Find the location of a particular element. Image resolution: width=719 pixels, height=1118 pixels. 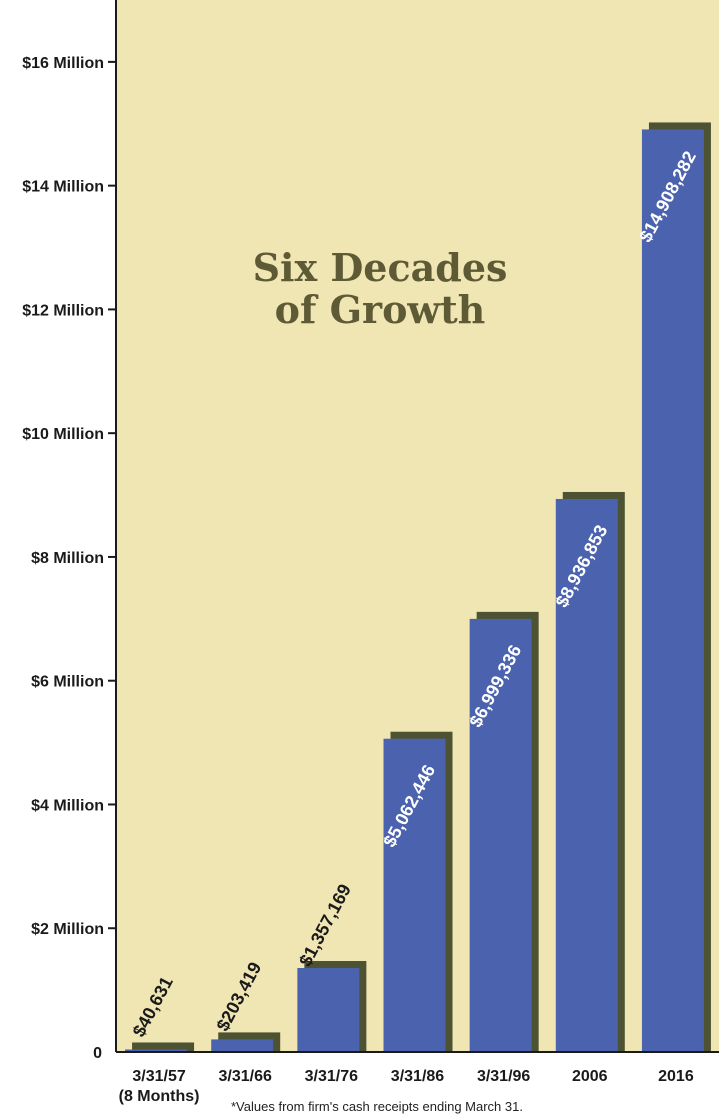

x-tick-label: 3/31/96 is located at coordinates (503, 1076).